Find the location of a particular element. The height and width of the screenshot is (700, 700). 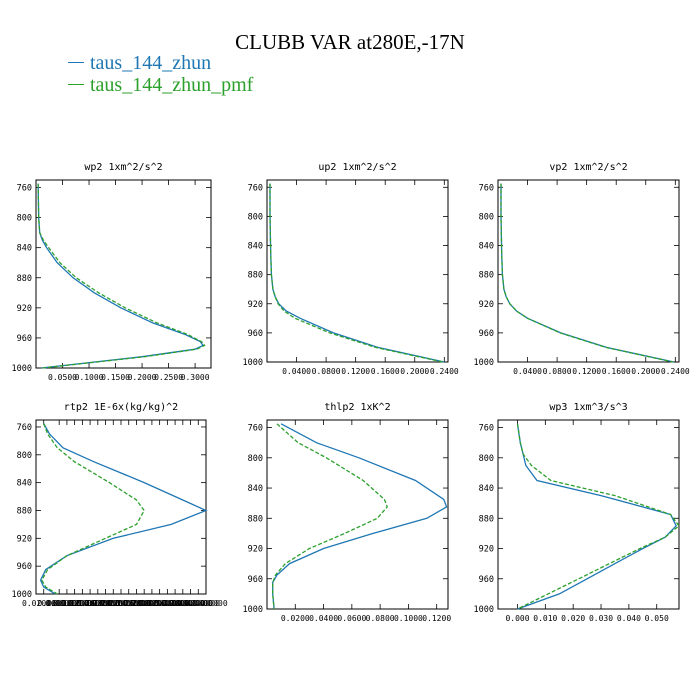

x-tick-label: 0.2000000 is located at coordinates (114, 603).